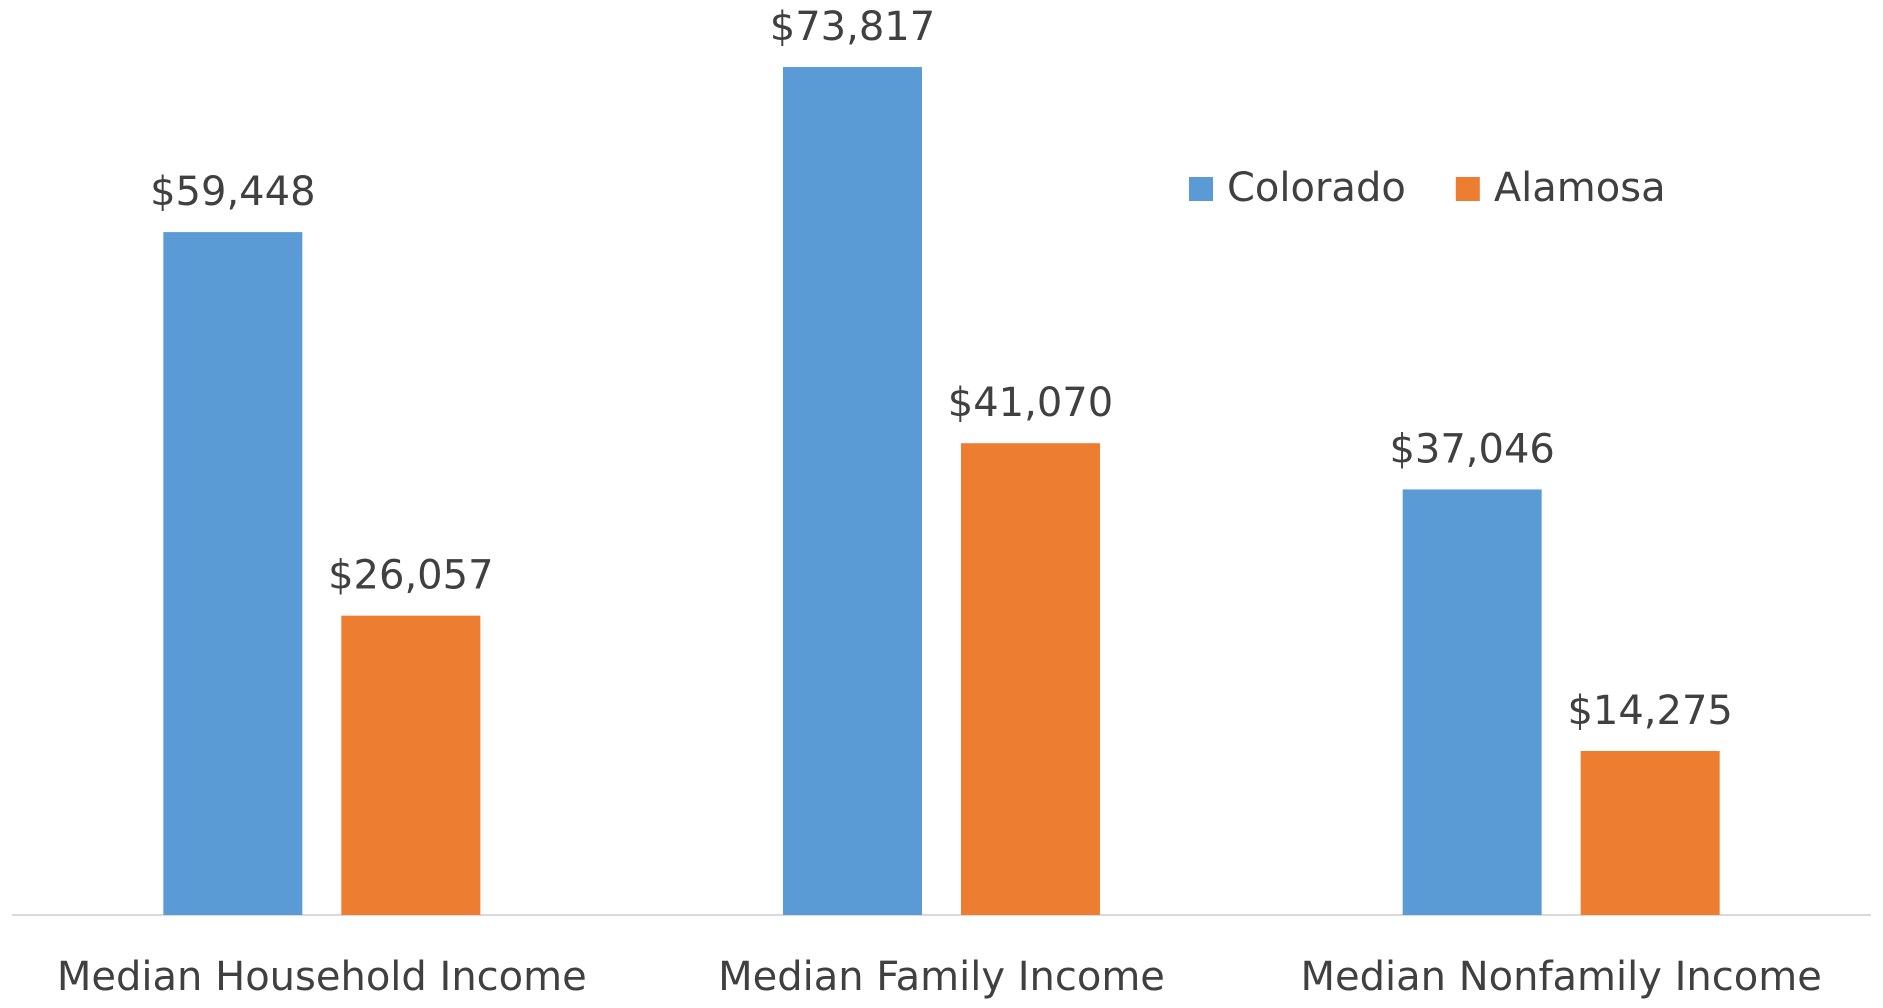 The height and width of the screenshot is (1008, 1883). I want to click on value-label: $73,817, so click(852, 27).